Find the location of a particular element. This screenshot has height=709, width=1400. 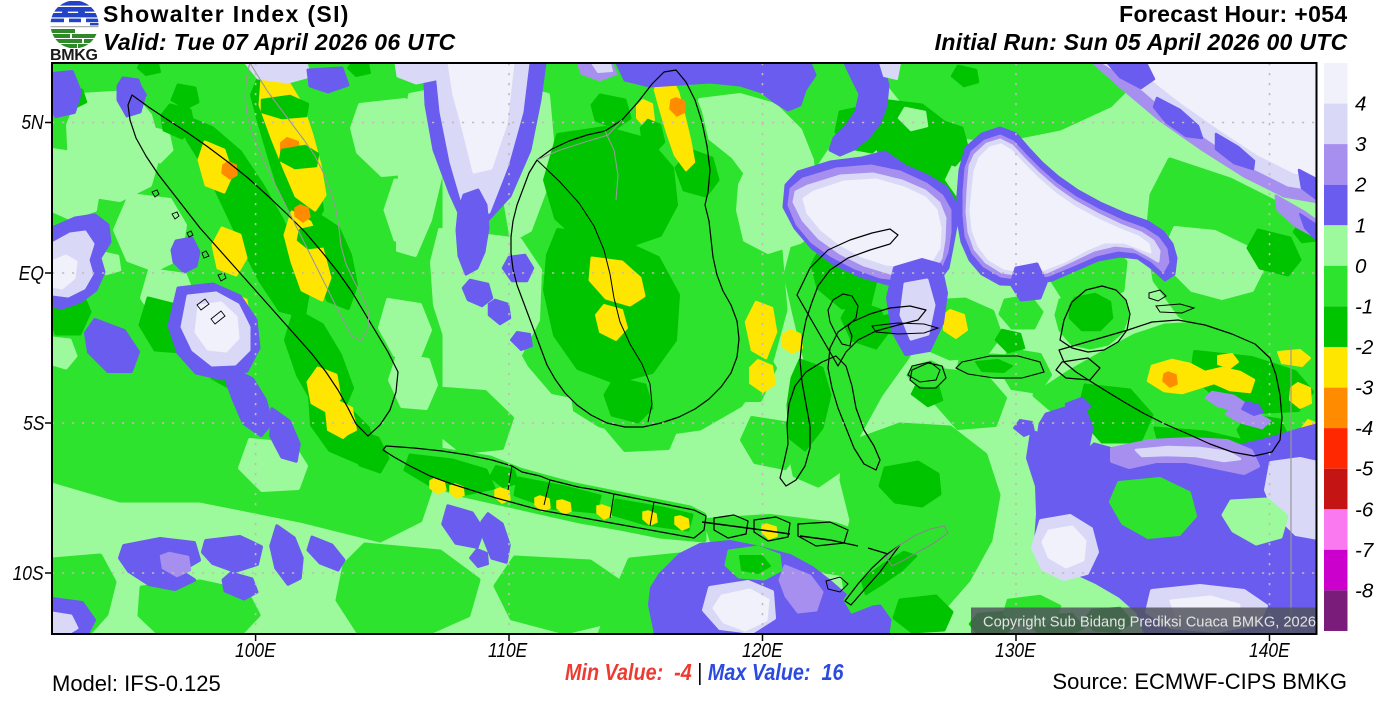

svg-text: -2 is located at coordinates (1364, 347).